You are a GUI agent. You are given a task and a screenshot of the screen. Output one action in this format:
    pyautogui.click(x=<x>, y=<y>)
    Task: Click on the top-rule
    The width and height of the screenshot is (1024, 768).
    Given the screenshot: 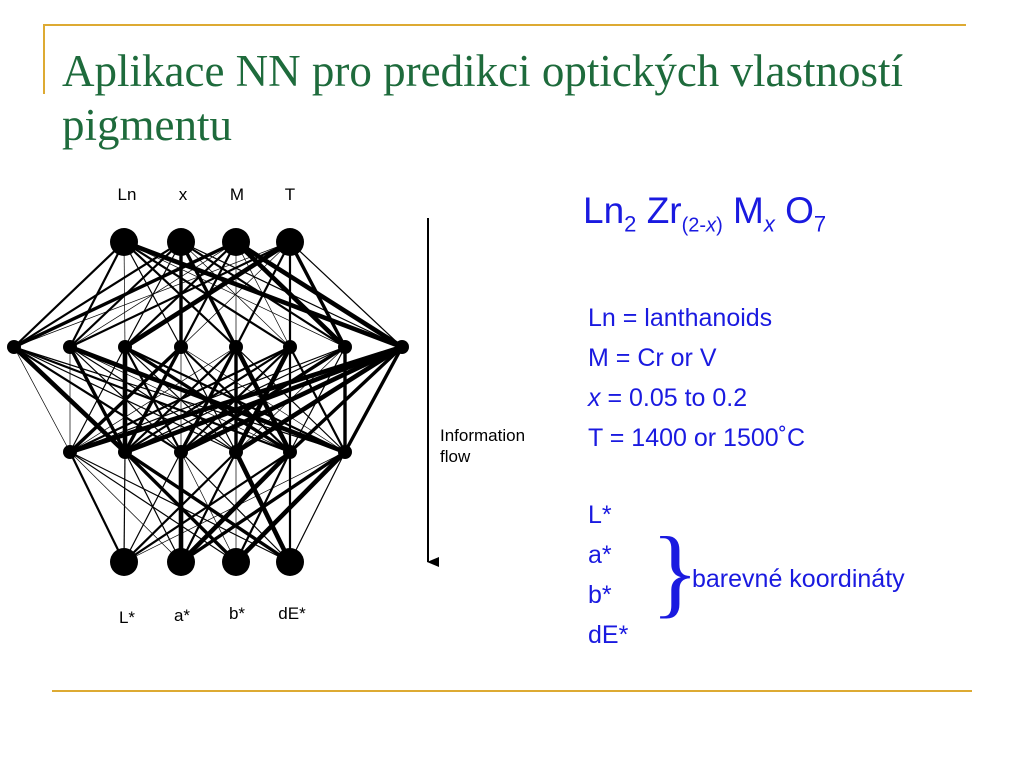 What is the action you would take?
    pyautogui.click(x=505, y=25)
    